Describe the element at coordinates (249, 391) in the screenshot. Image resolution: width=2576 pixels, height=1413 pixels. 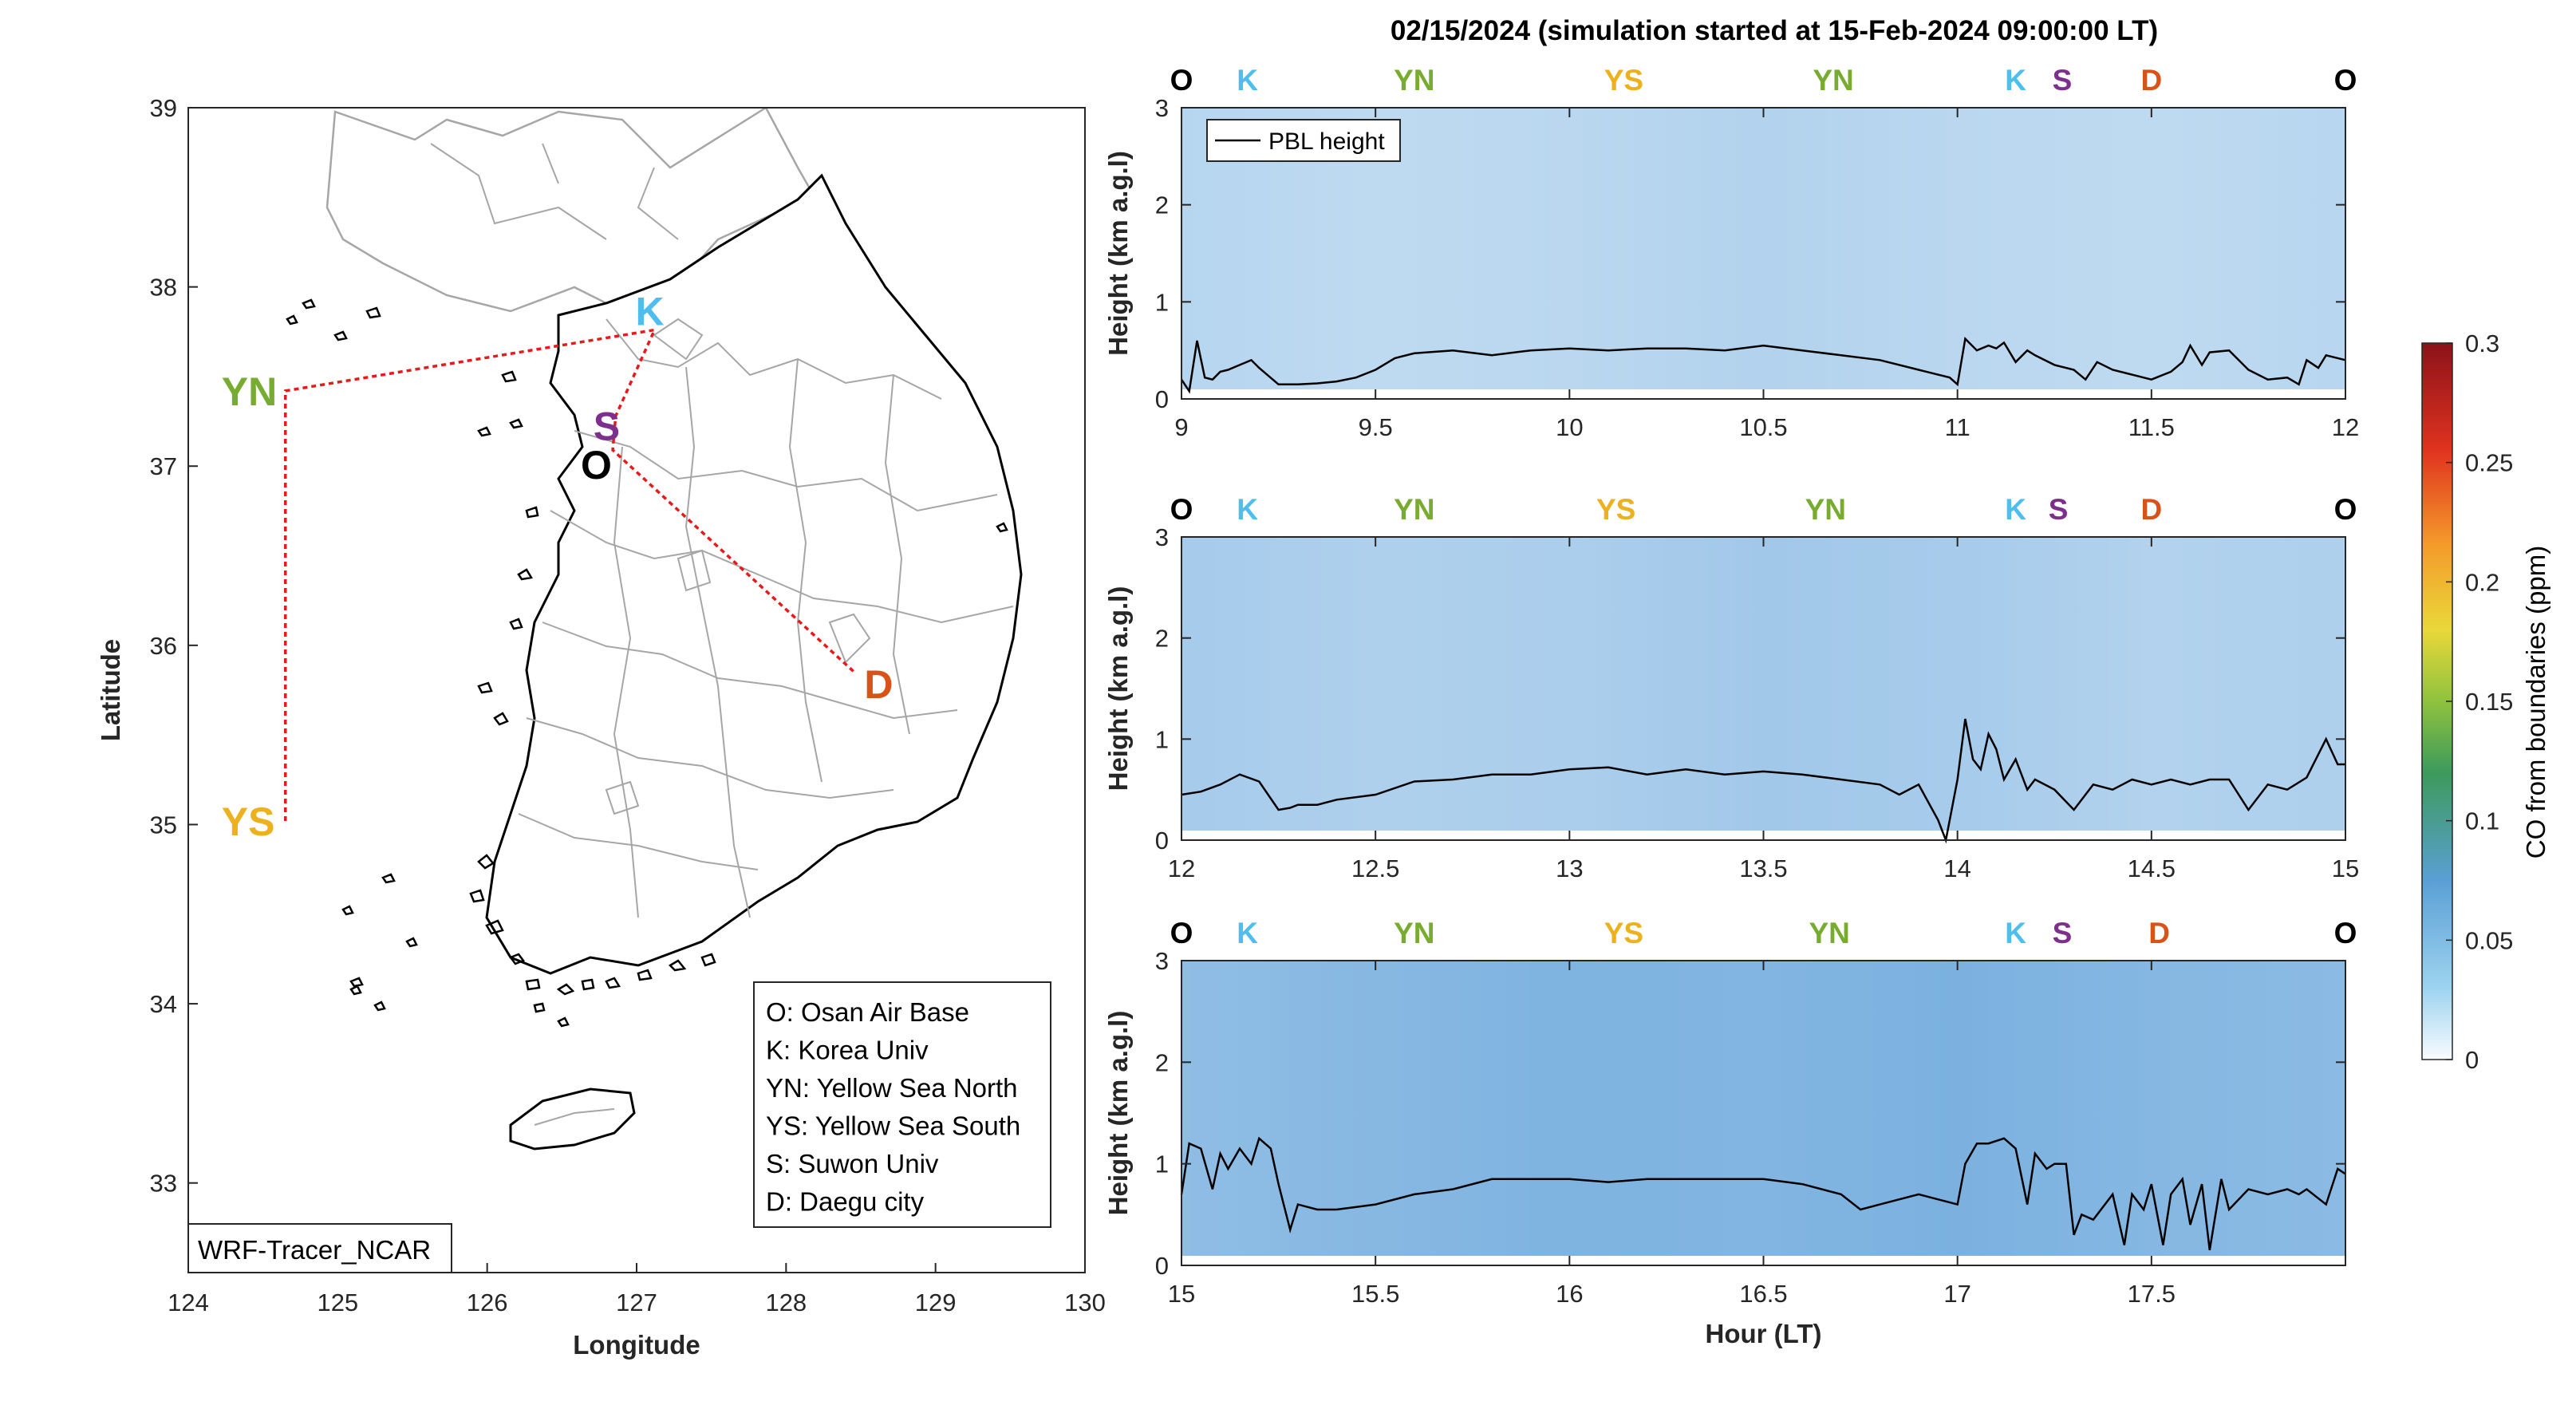
I see `map-site-label-yn: YN` at that location.